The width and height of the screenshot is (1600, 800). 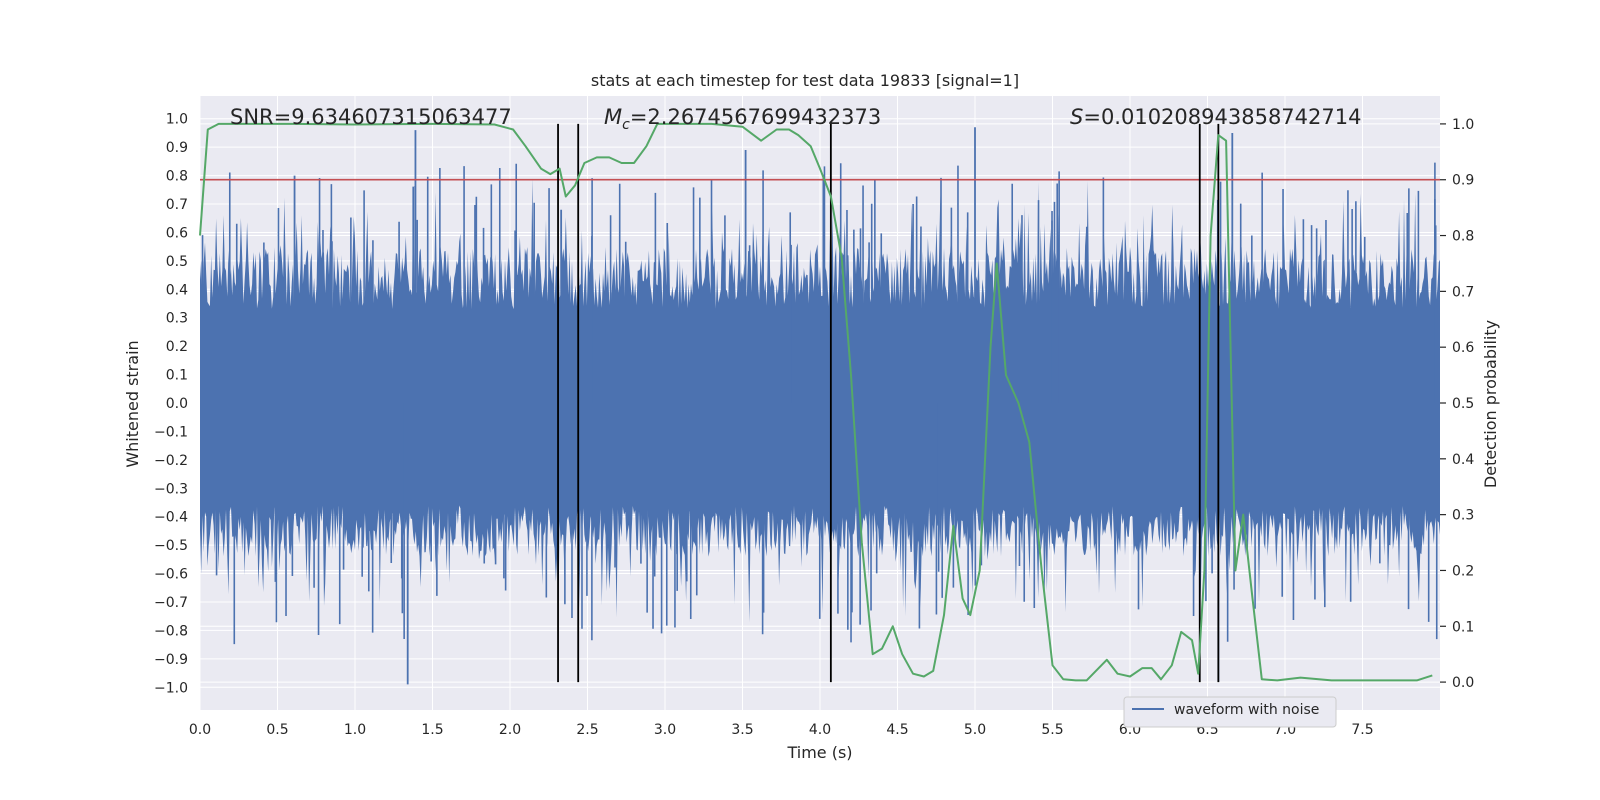 What do you see at coordinates (177, 404) in the screenshot?
I see `y-tick-label: 0.0` at bounding box center [177, 404].